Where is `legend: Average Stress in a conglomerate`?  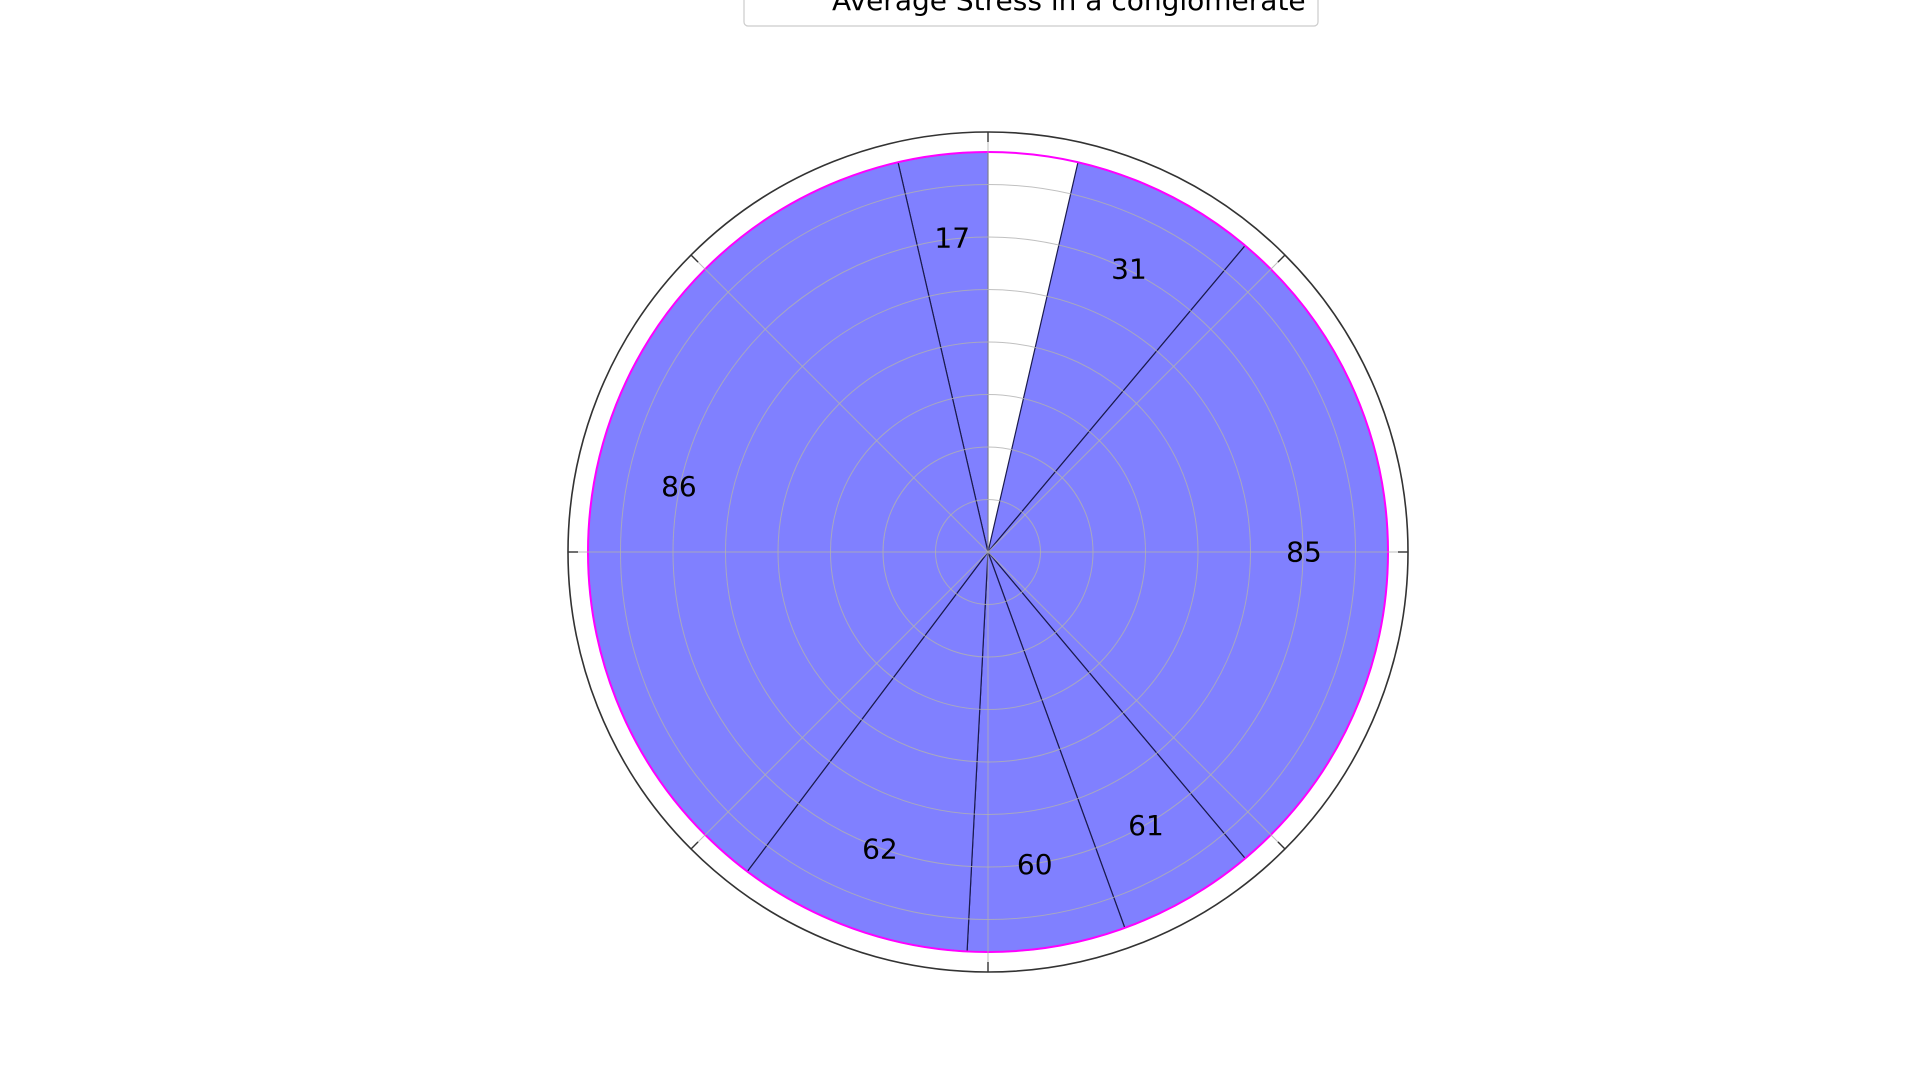 legend: Average Stress in a conglomerate is located at coordinates (1031, 13).